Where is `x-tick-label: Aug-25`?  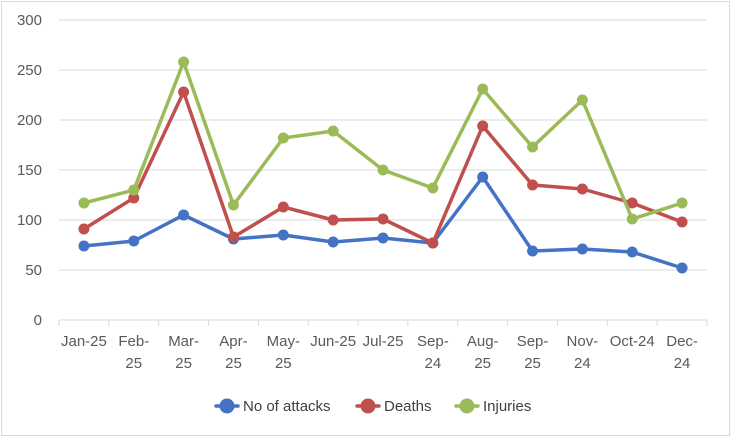 x-tick-label: Aug-25 is located at coordinates (483, 352).